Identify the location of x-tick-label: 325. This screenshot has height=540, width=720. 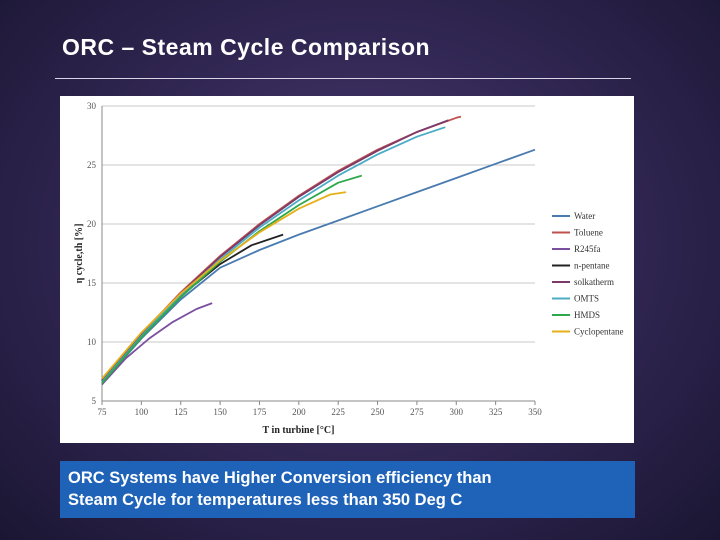
(496, 412).